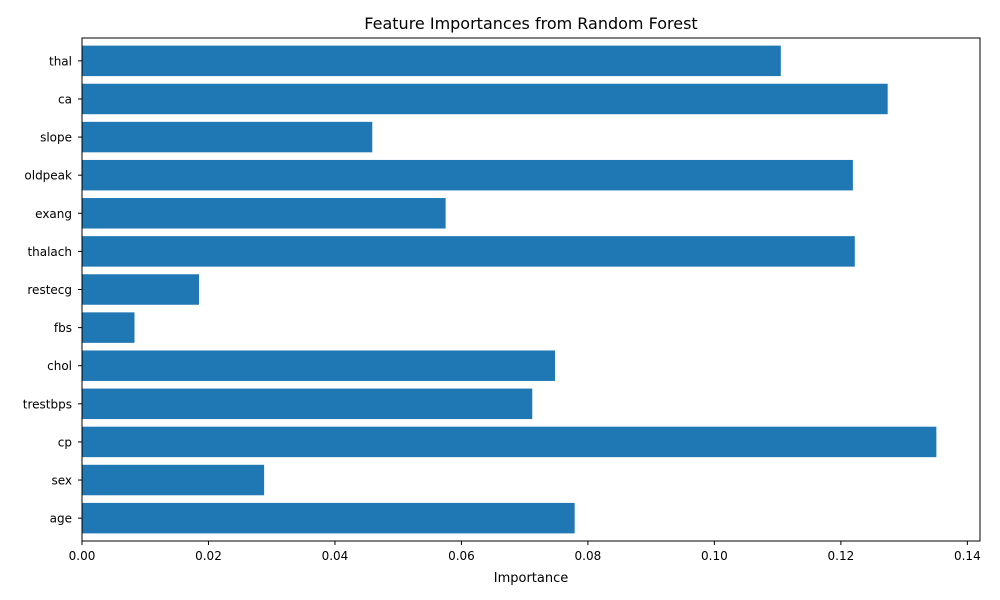 Image resolution: width=1000 pixels, height=600 pixels. What do you see at coordinates (53, 214) in the screenshot?
I see `y-tick-label-exang: exang` at bounding box center [53, 214].